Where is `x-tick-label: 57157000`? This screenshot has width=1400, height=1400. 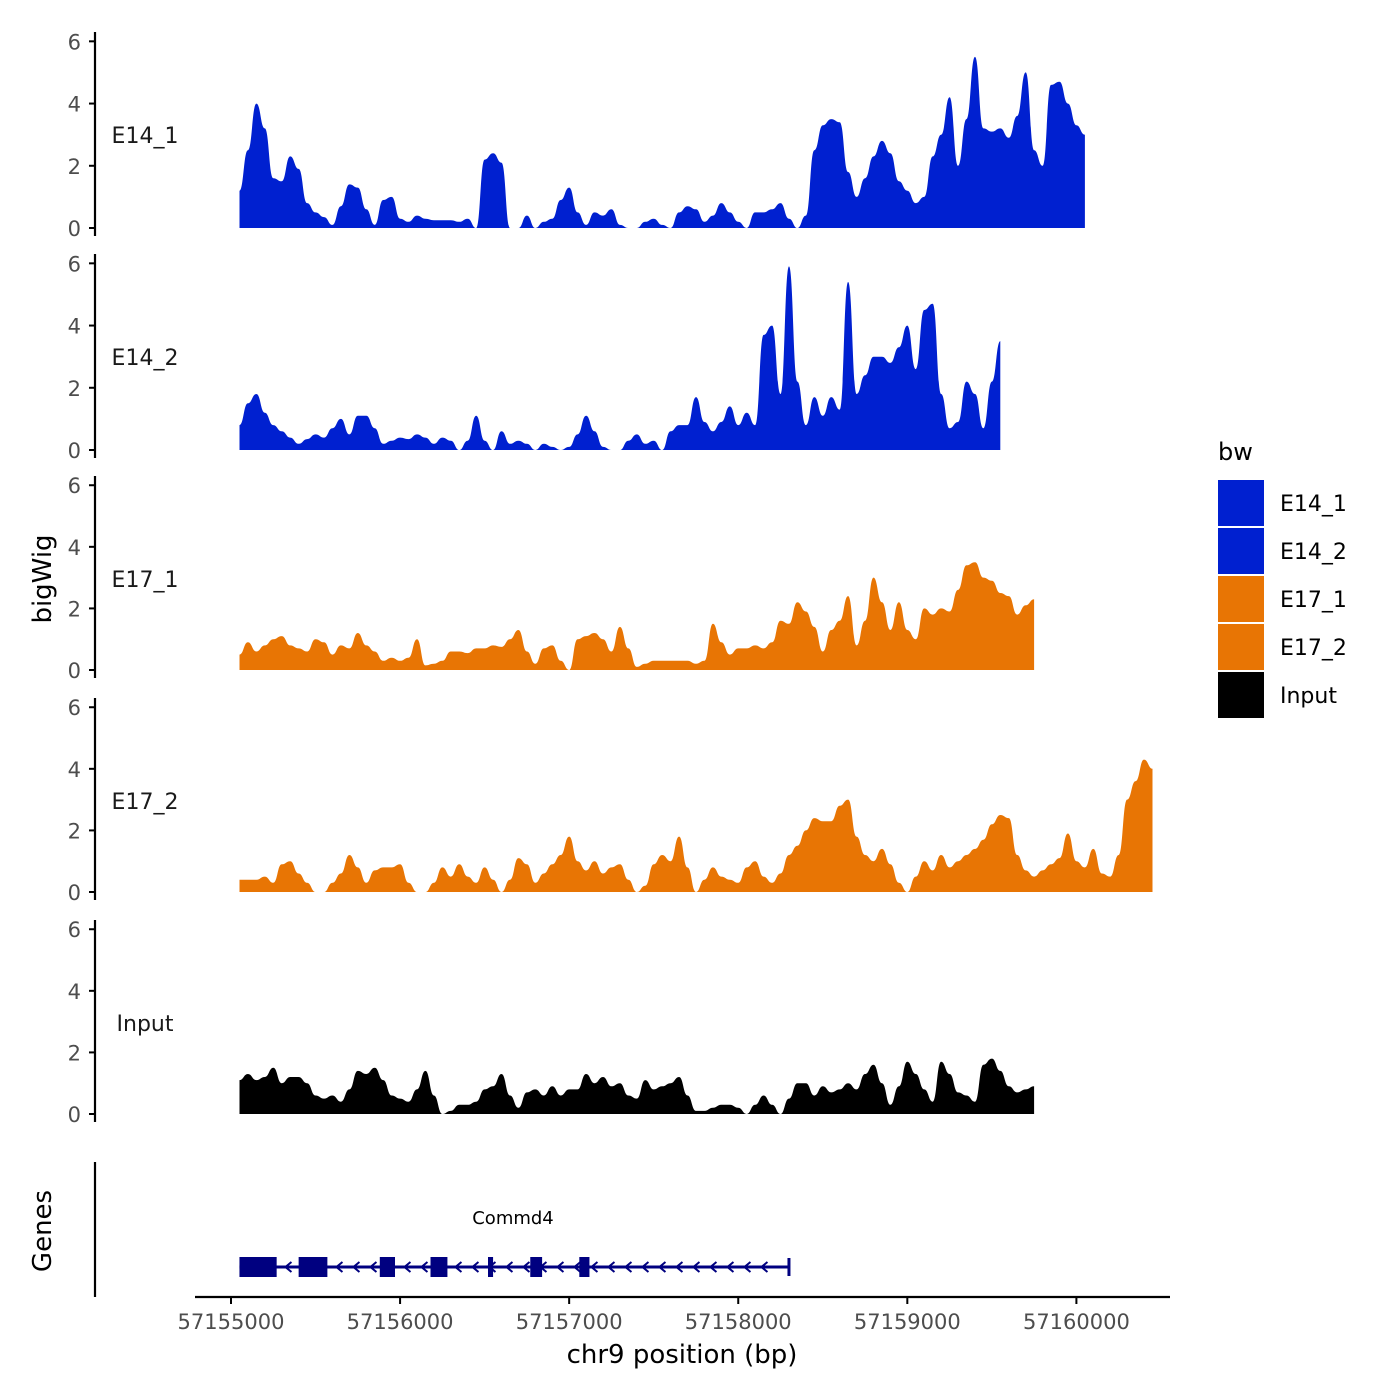 x-tick-label: 57157000 is located at coordinates (569, 1322).